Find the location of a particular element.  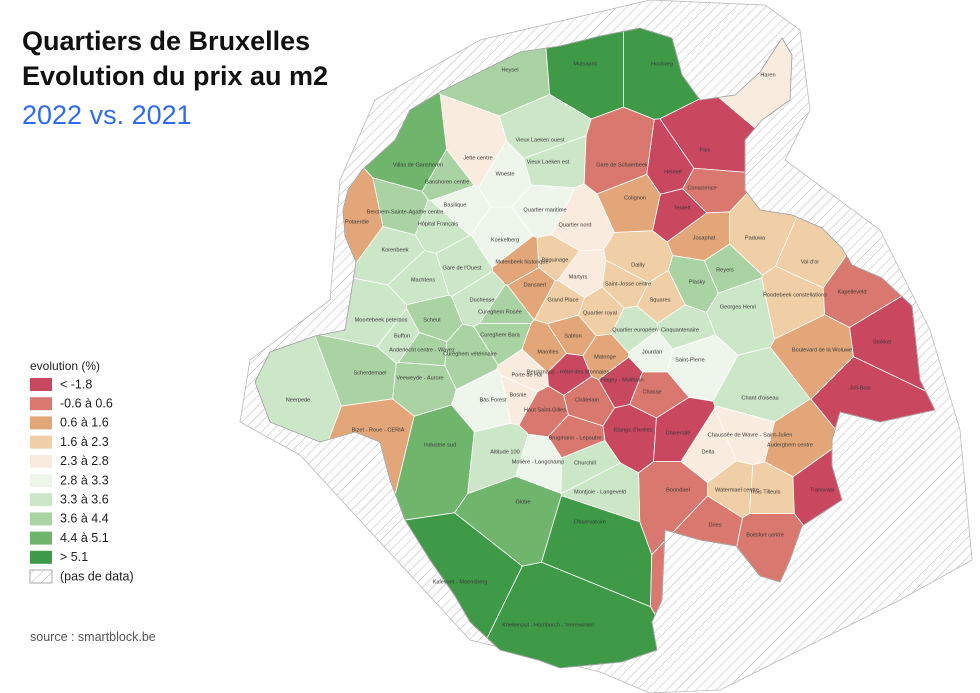

neighborhood-label: Brugmann - Lepoutre is located at coordinates (575, 438).